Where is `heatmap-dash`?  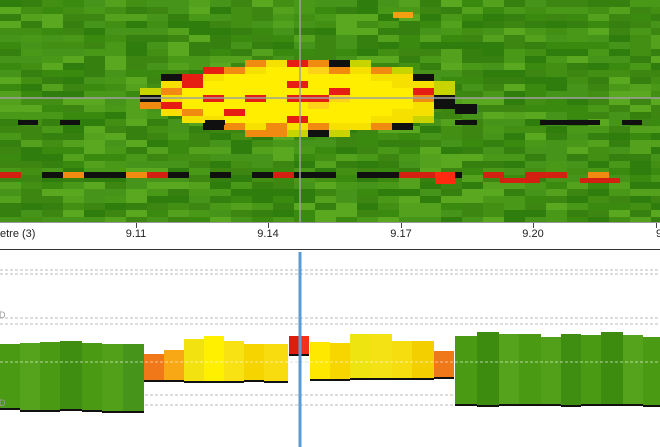 heatmap-dash is located at coordinates (570, 122).